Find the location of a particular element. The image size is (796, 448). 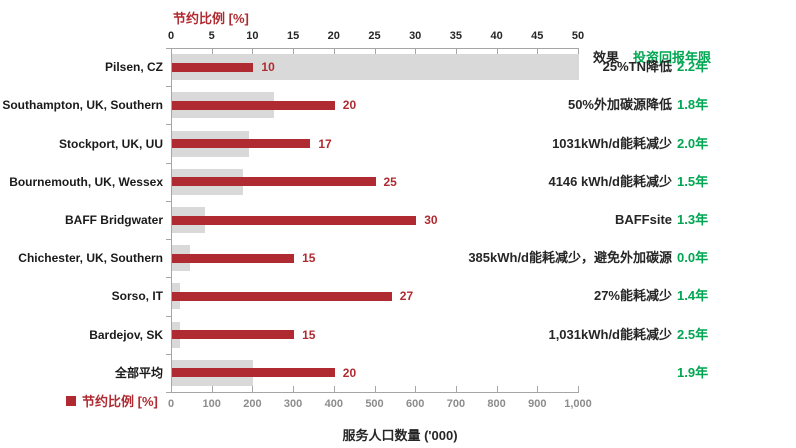

result-row: BAFFsite 1.3年 is located at coordinates (570, 220).